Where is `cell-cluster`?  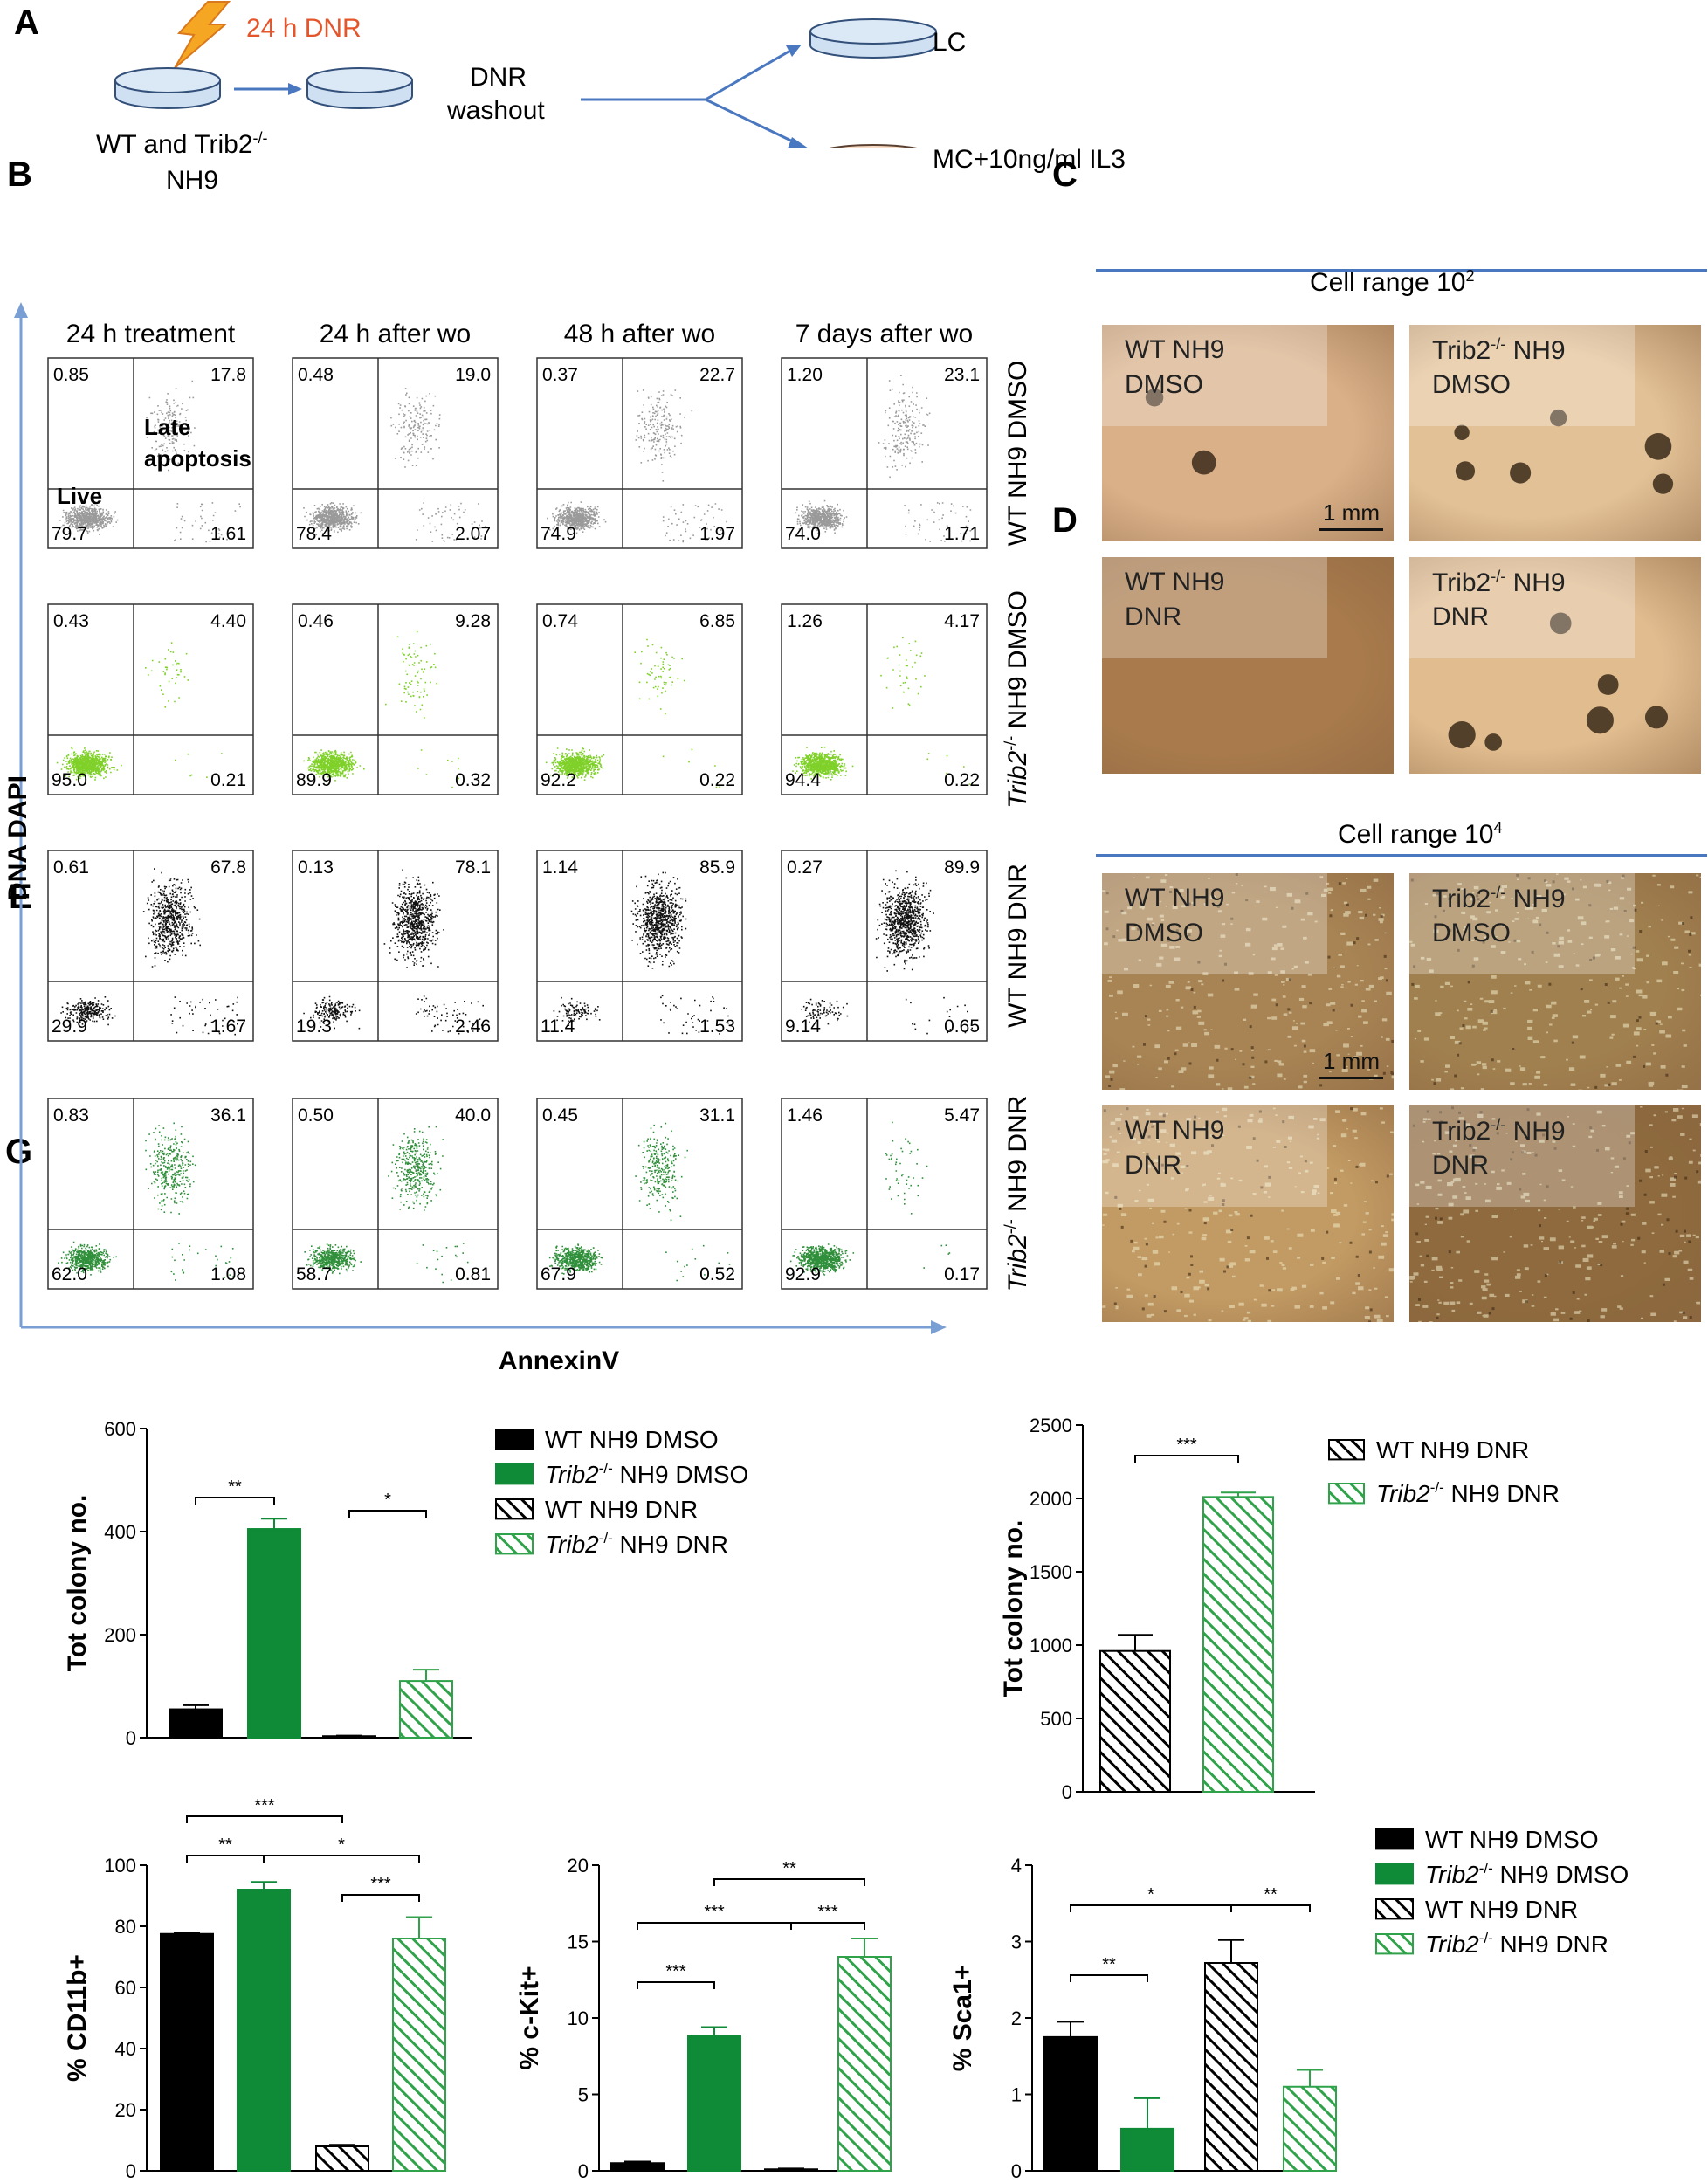
cell-cluster is located at coordinates (1555, 1214).